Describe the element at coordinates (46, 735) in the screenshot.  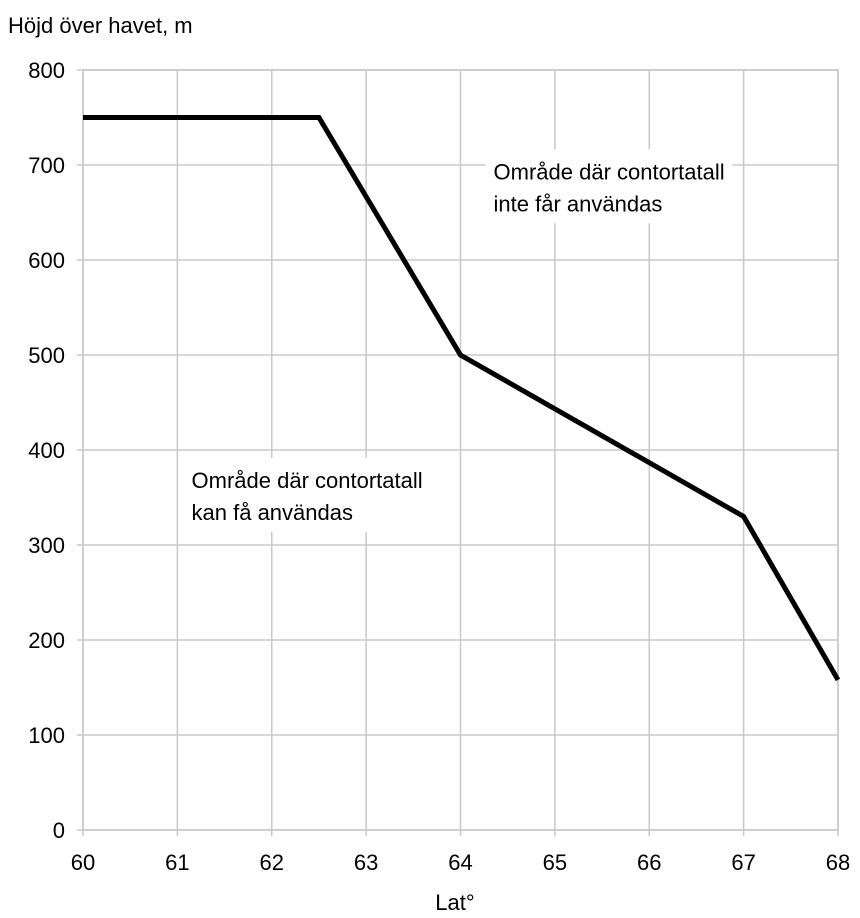
I see `y-tick-label: 100` at that location.